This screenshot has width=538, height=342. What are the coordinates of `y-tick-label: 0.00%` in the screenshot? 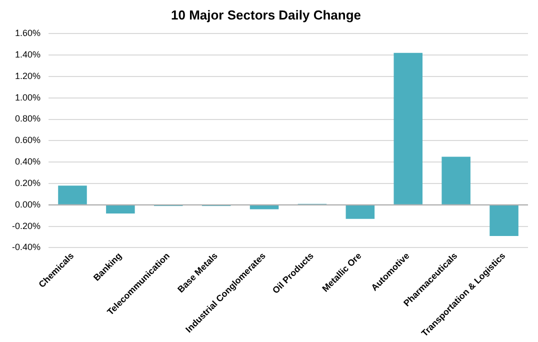 It's located at (27, 204).